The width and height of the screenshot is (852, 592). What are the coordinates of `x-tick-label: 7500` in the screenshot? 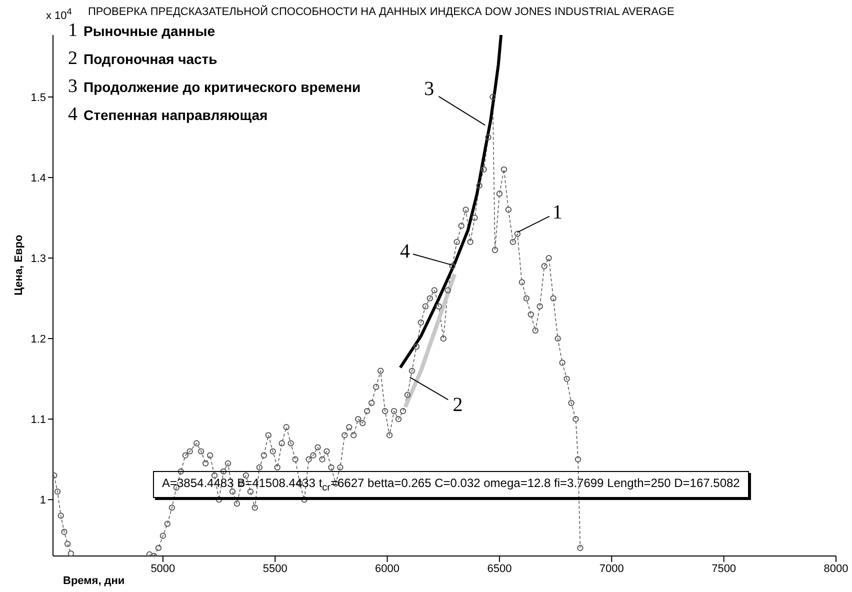 It's located at (724, 568).